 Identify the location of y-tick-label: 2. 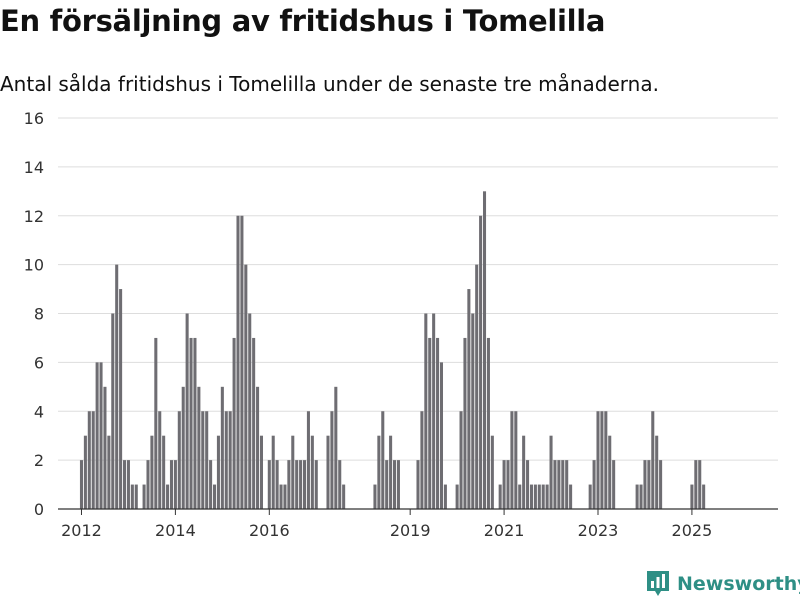
(39, 460).